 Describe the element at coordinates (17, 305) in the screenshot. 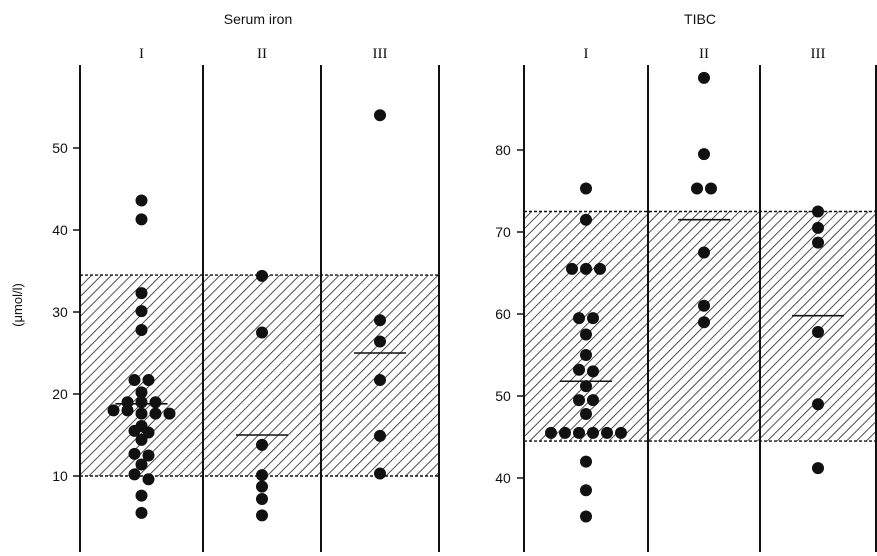

I see `y-axis-label: (μmol/l)` at that location.